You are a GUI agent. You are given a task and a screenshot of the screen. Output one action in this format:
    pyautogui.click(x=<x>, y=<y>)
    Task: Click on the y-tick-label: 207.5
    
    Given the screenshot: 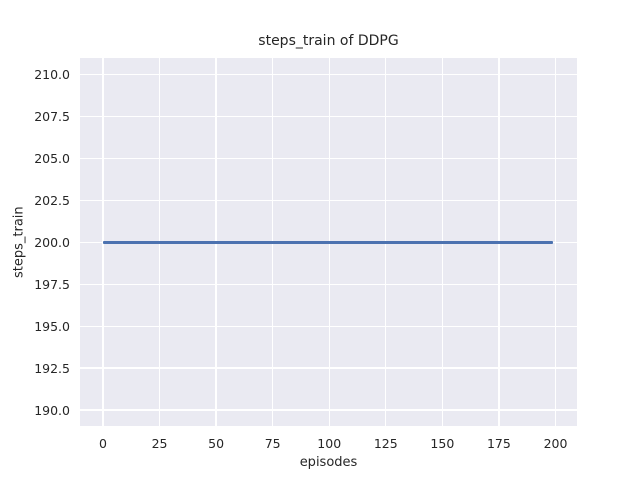 What is the action you would take?
    pyautogui.click(x=52, y=117)
    